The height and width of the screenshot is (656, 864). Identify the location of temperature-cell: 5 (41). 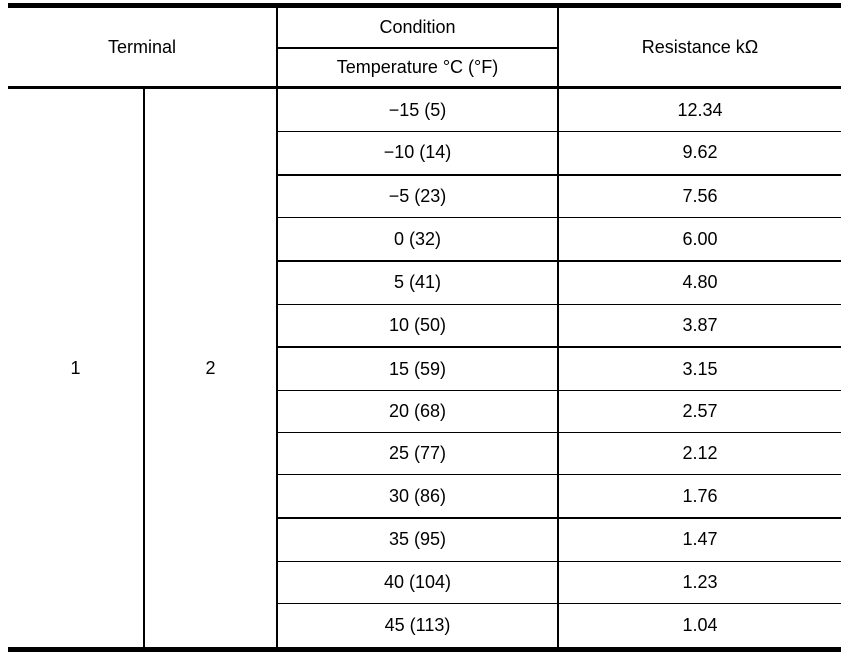
(418, 283).